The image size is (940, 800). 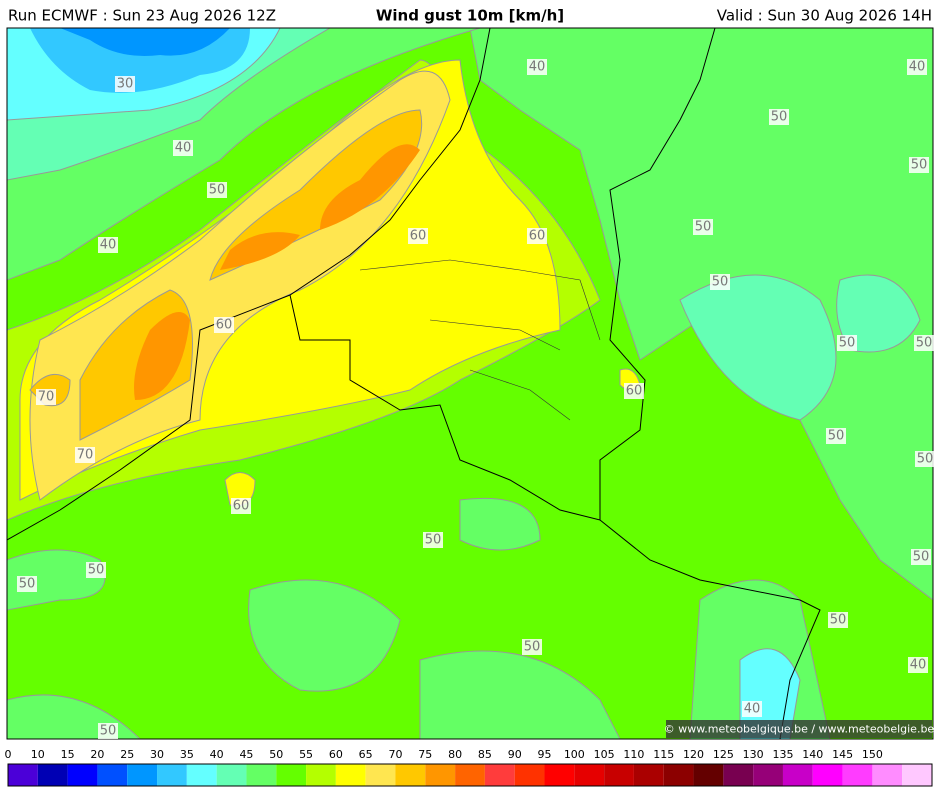 What do you see at coordinates (515, 754) in the screenshot?
I see `colorbar-tick-label: 90` at bounding box center [515, 754].